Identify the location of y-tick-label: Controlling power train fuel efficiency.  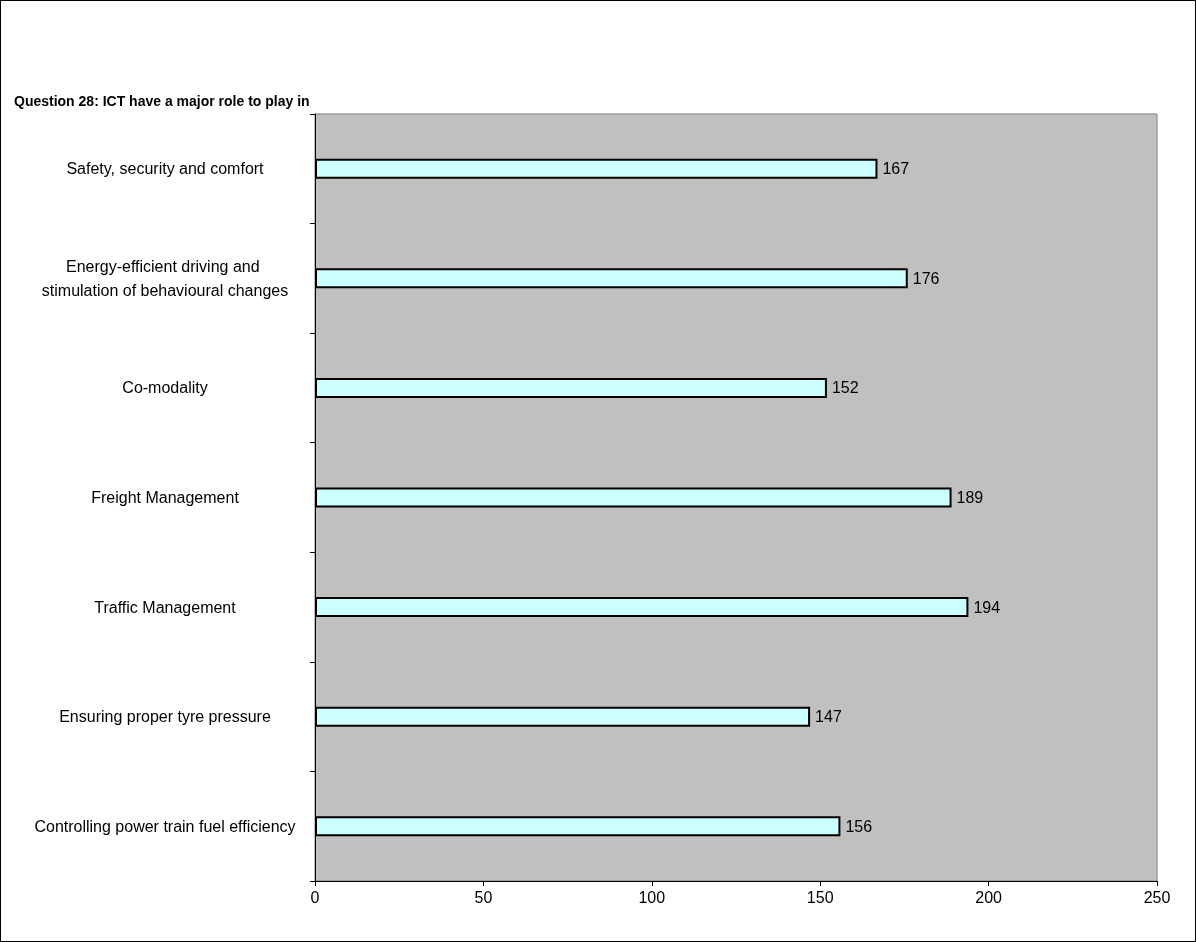
(165, 826).